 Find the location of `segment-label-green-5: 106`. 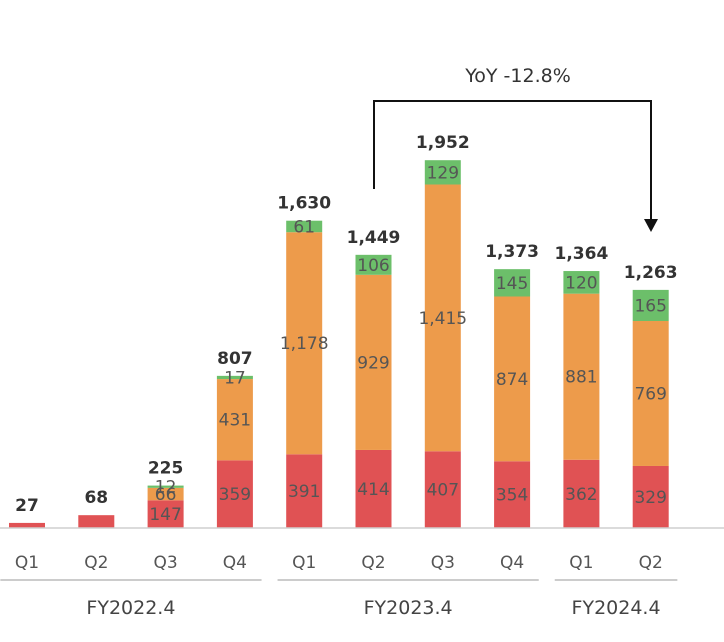

segment-label-green-5: 106 is located at coordinates (373, 266).